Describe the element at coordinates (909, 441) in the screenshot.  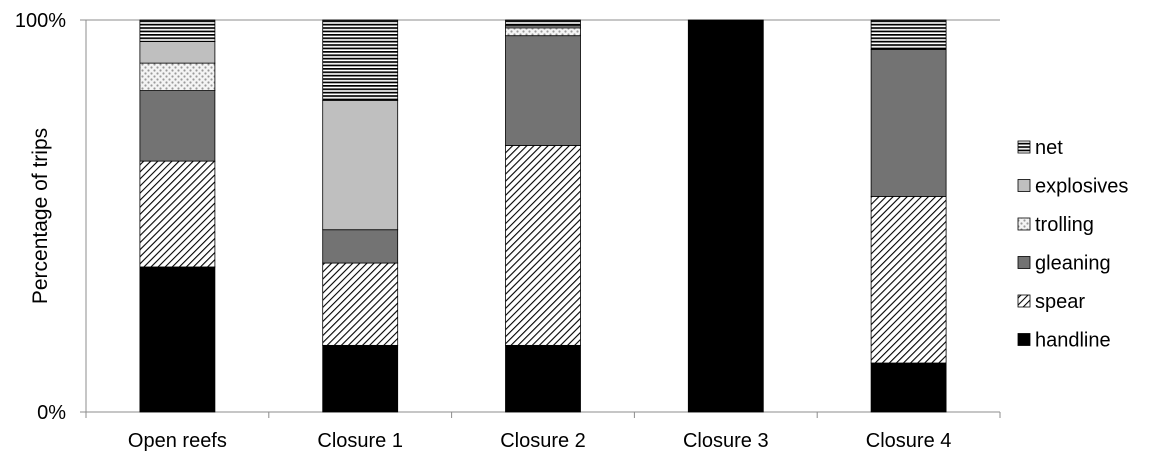
I see `x-tick-label: Closure 4` at that location.